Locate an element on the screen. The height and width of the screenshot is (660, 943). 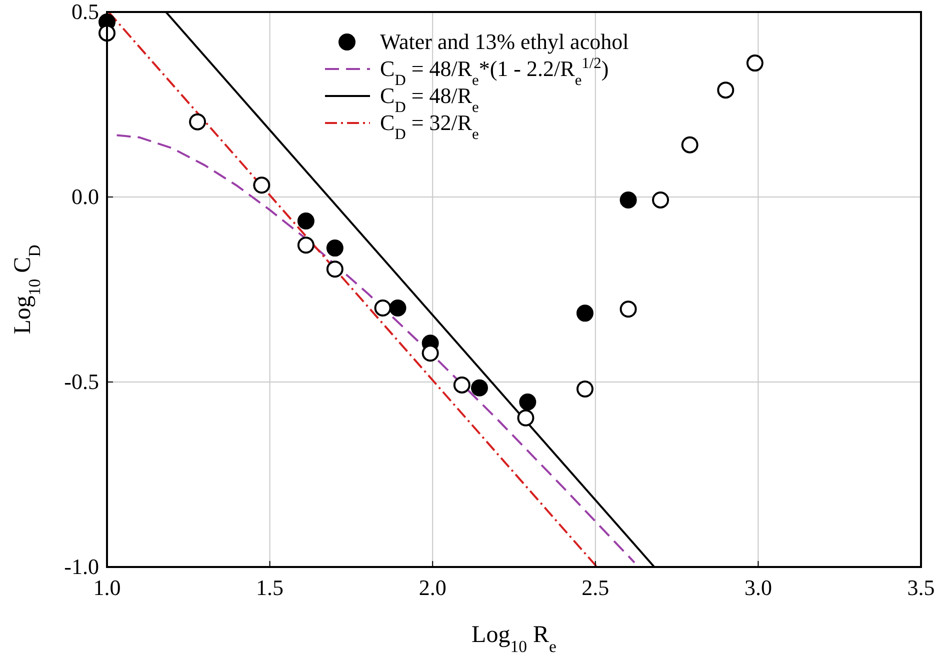
x-tick-label: 3.5 is located at coordinates (921, 587).